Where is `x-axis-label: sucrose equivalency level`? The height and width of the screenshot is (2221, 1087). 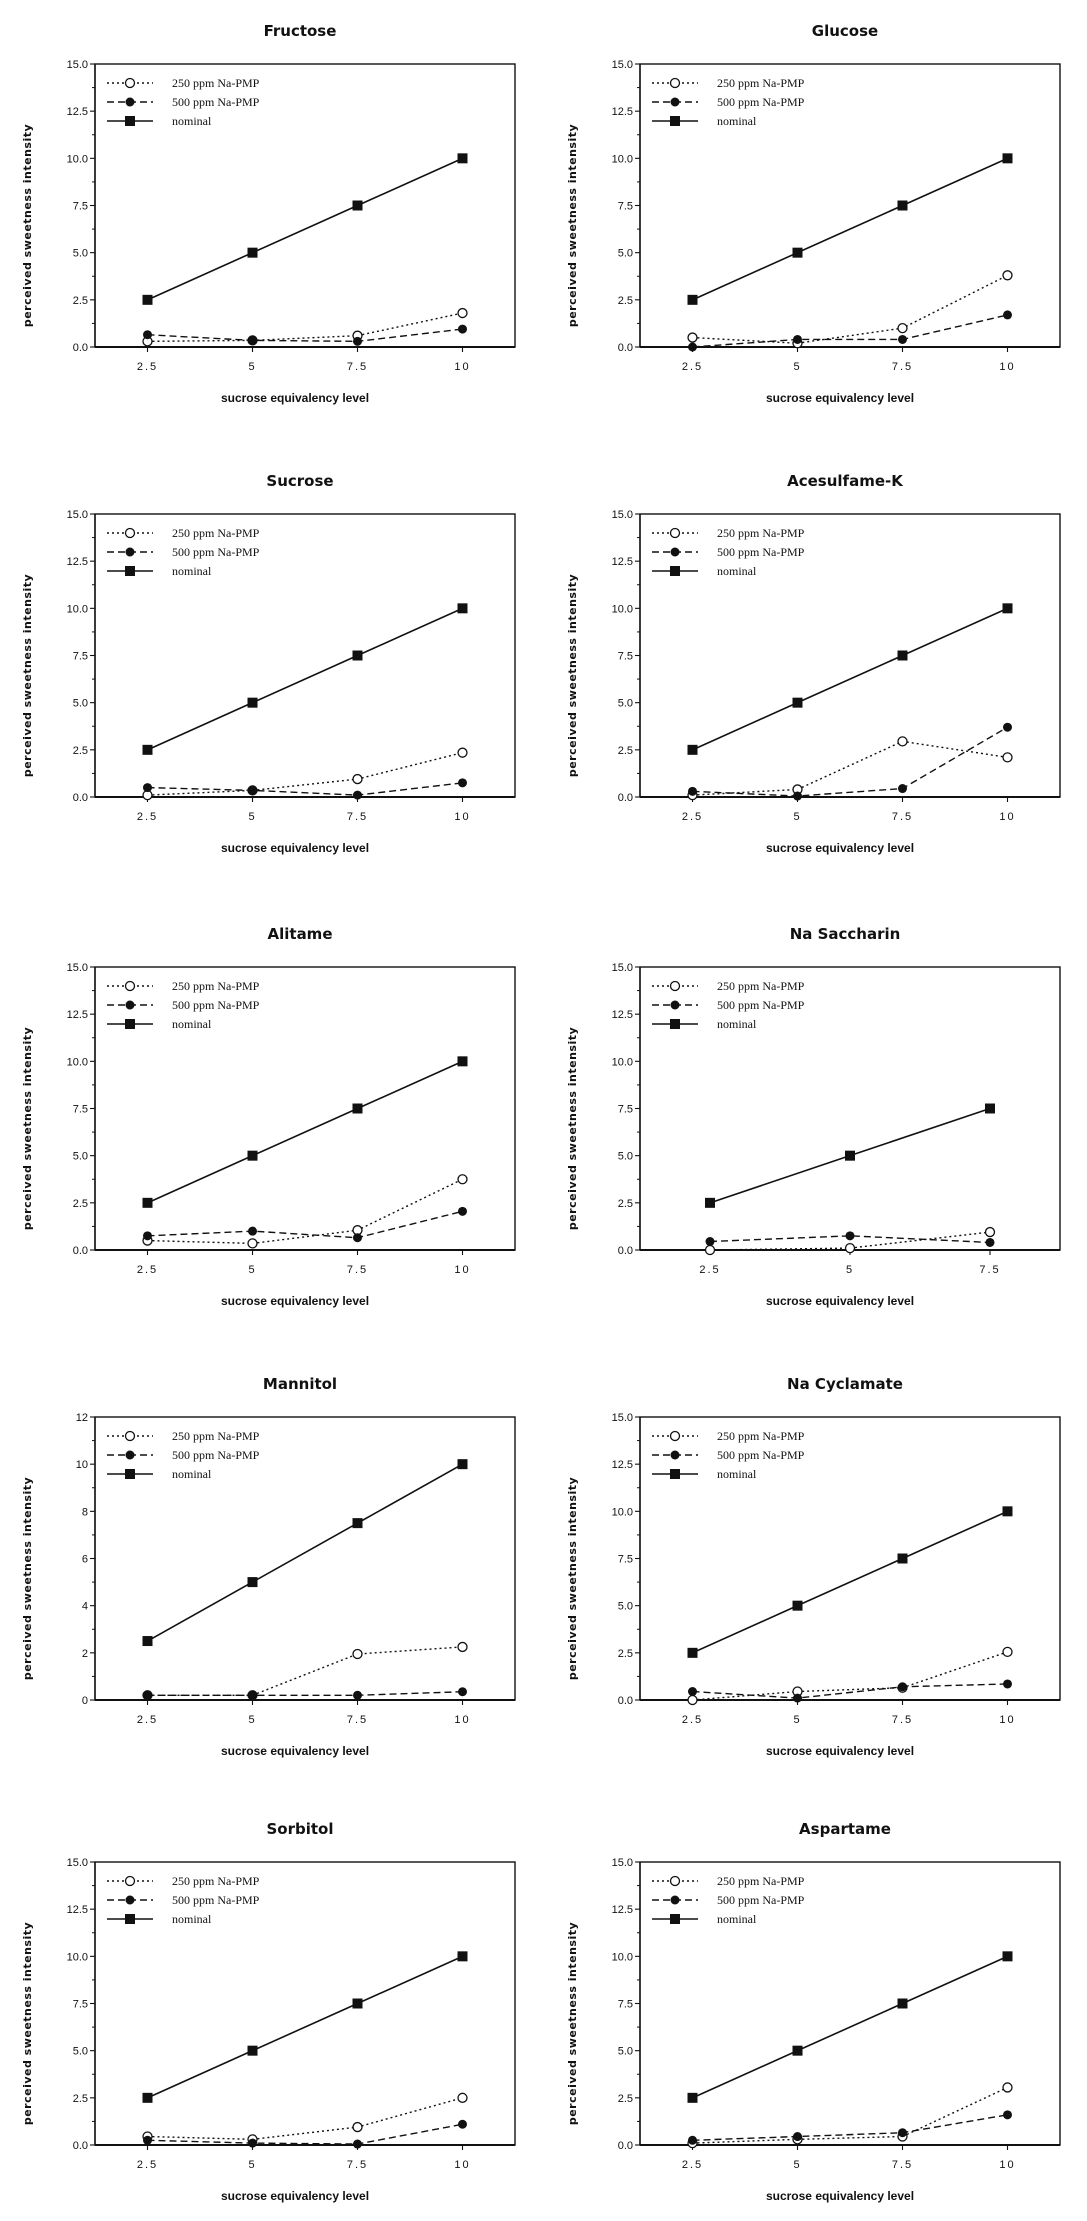
x-axis-label: sucrose equivalency level is located at coordinates (295, 398).